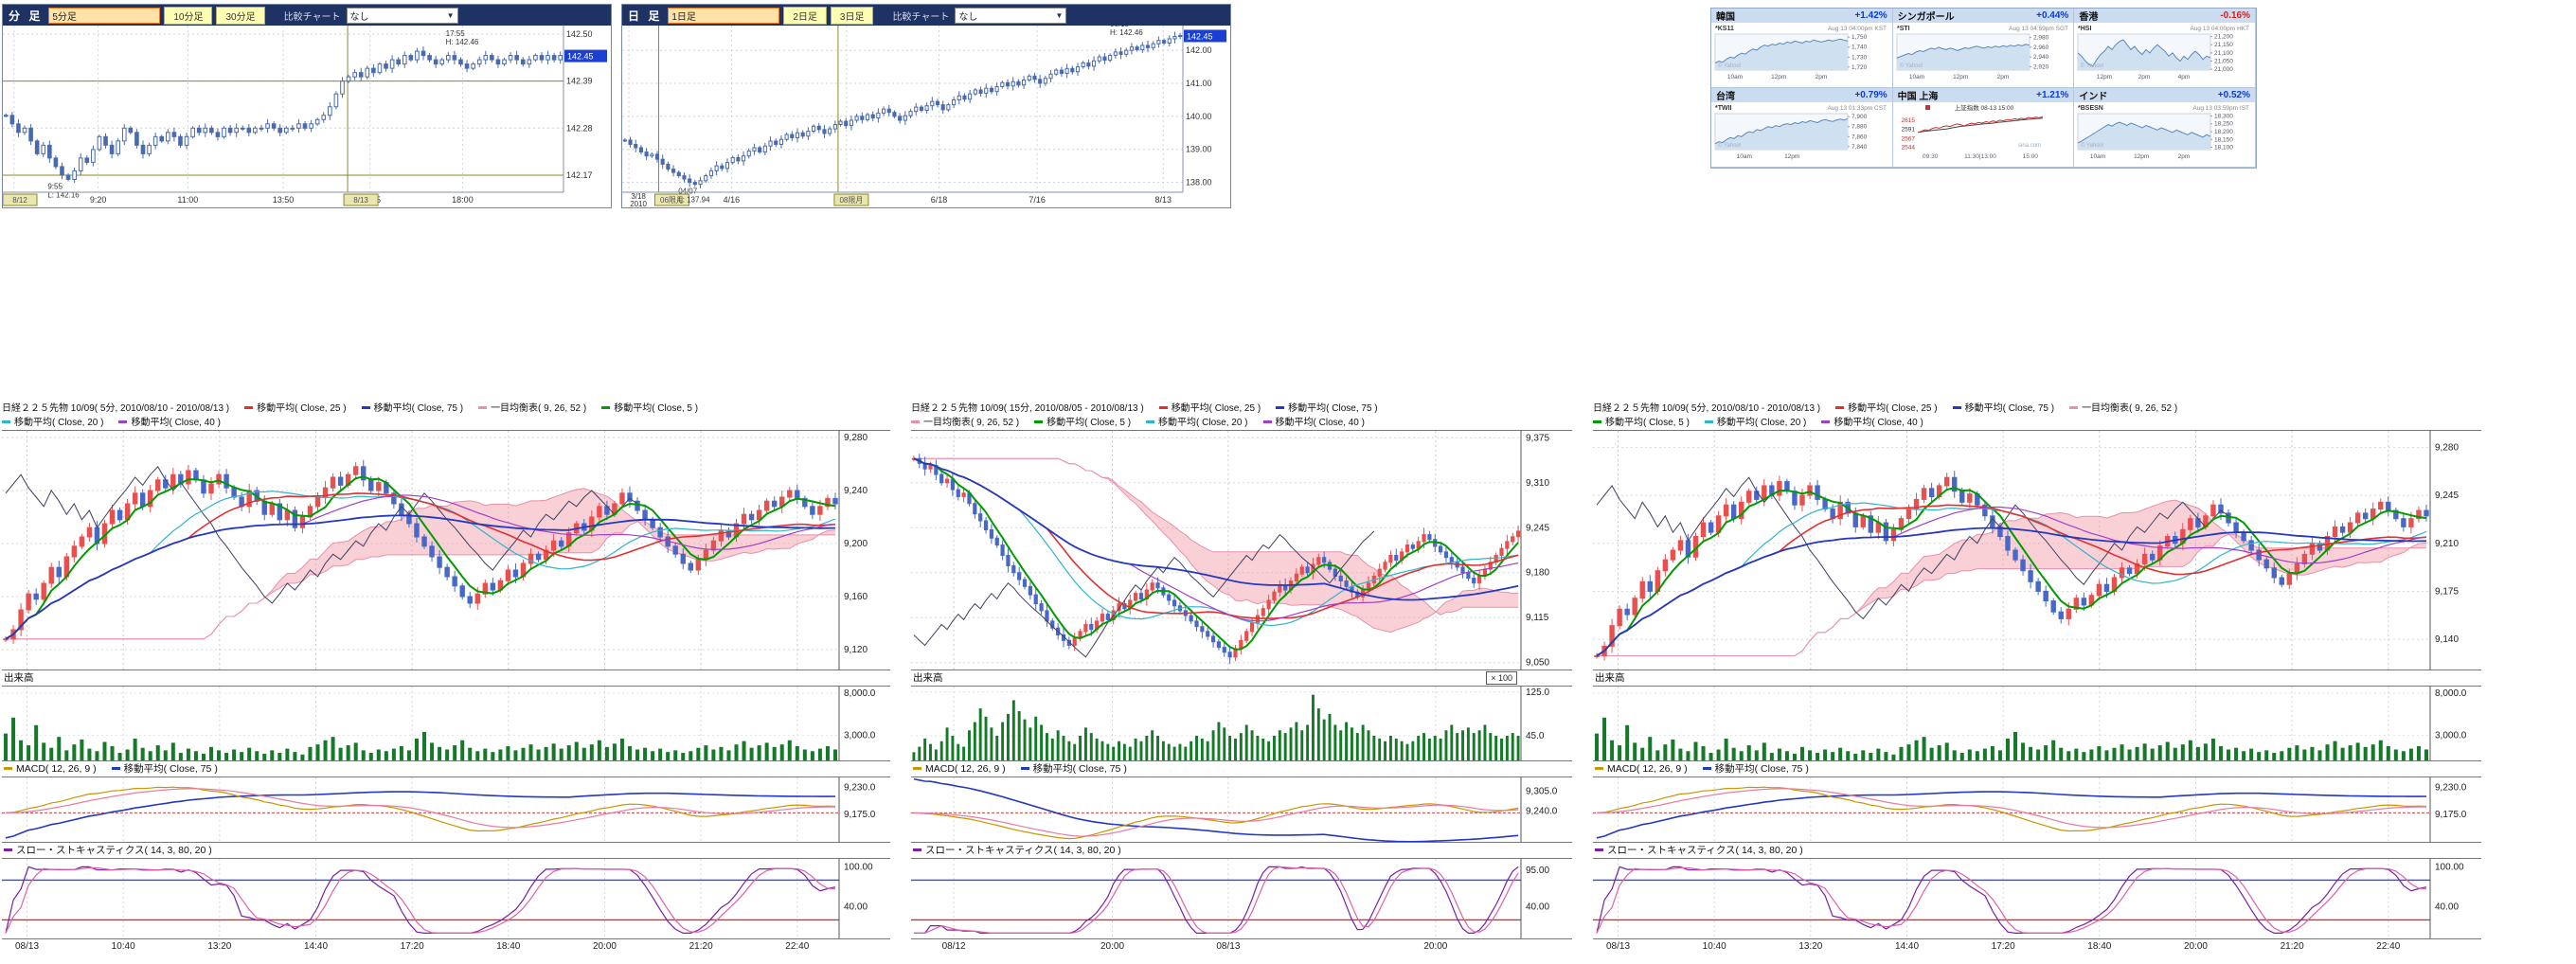 This screenshot has height=964, width=2576. What do you see at coordinates (1755, 769) in the screenshot?
I see `legend-item: 移動平均( Close, 75 )` at bounding box center [1755, 769].